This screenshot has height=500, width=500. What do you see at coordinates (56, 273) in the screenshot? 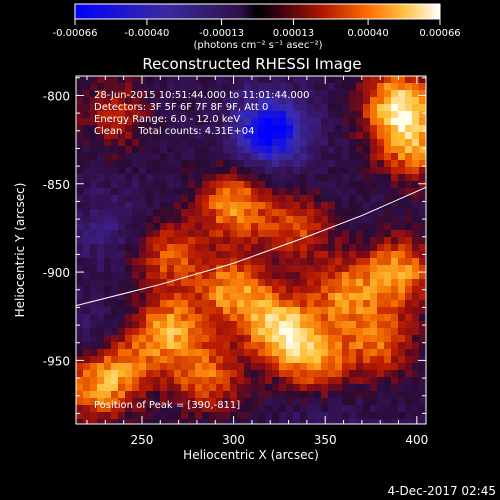
I see `y-tick-label: -900` at bounding box center [56, 273].